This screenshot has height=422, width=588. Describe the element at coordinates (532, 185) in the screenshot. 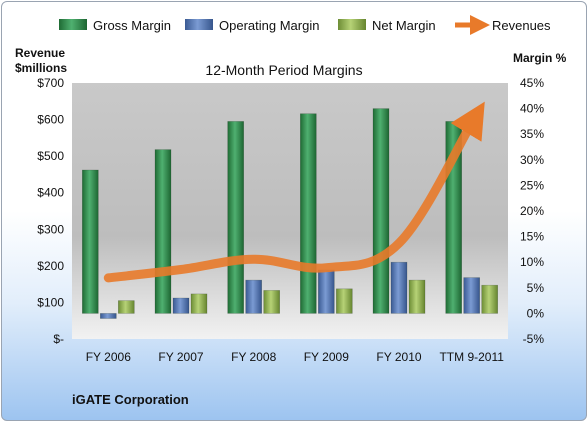

I see `right-tick-label: 25%` at that location.